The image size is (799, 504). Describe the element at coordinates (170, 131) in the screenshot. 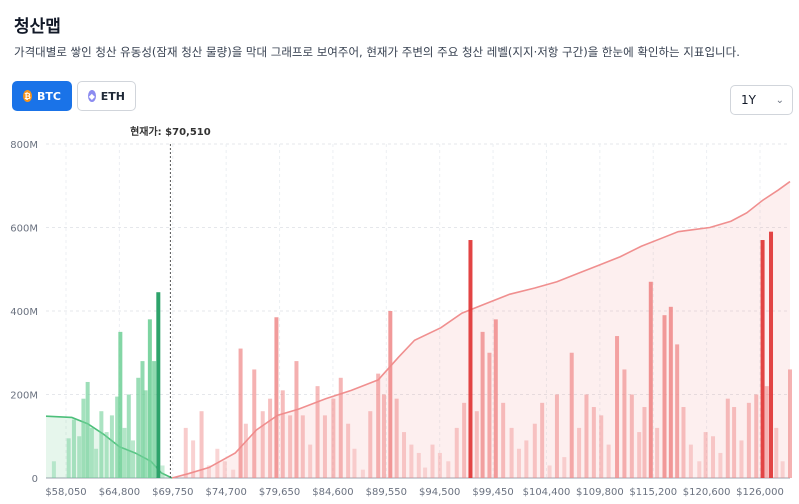

I see `current-price-label: 현재가: $70,510` at that location.